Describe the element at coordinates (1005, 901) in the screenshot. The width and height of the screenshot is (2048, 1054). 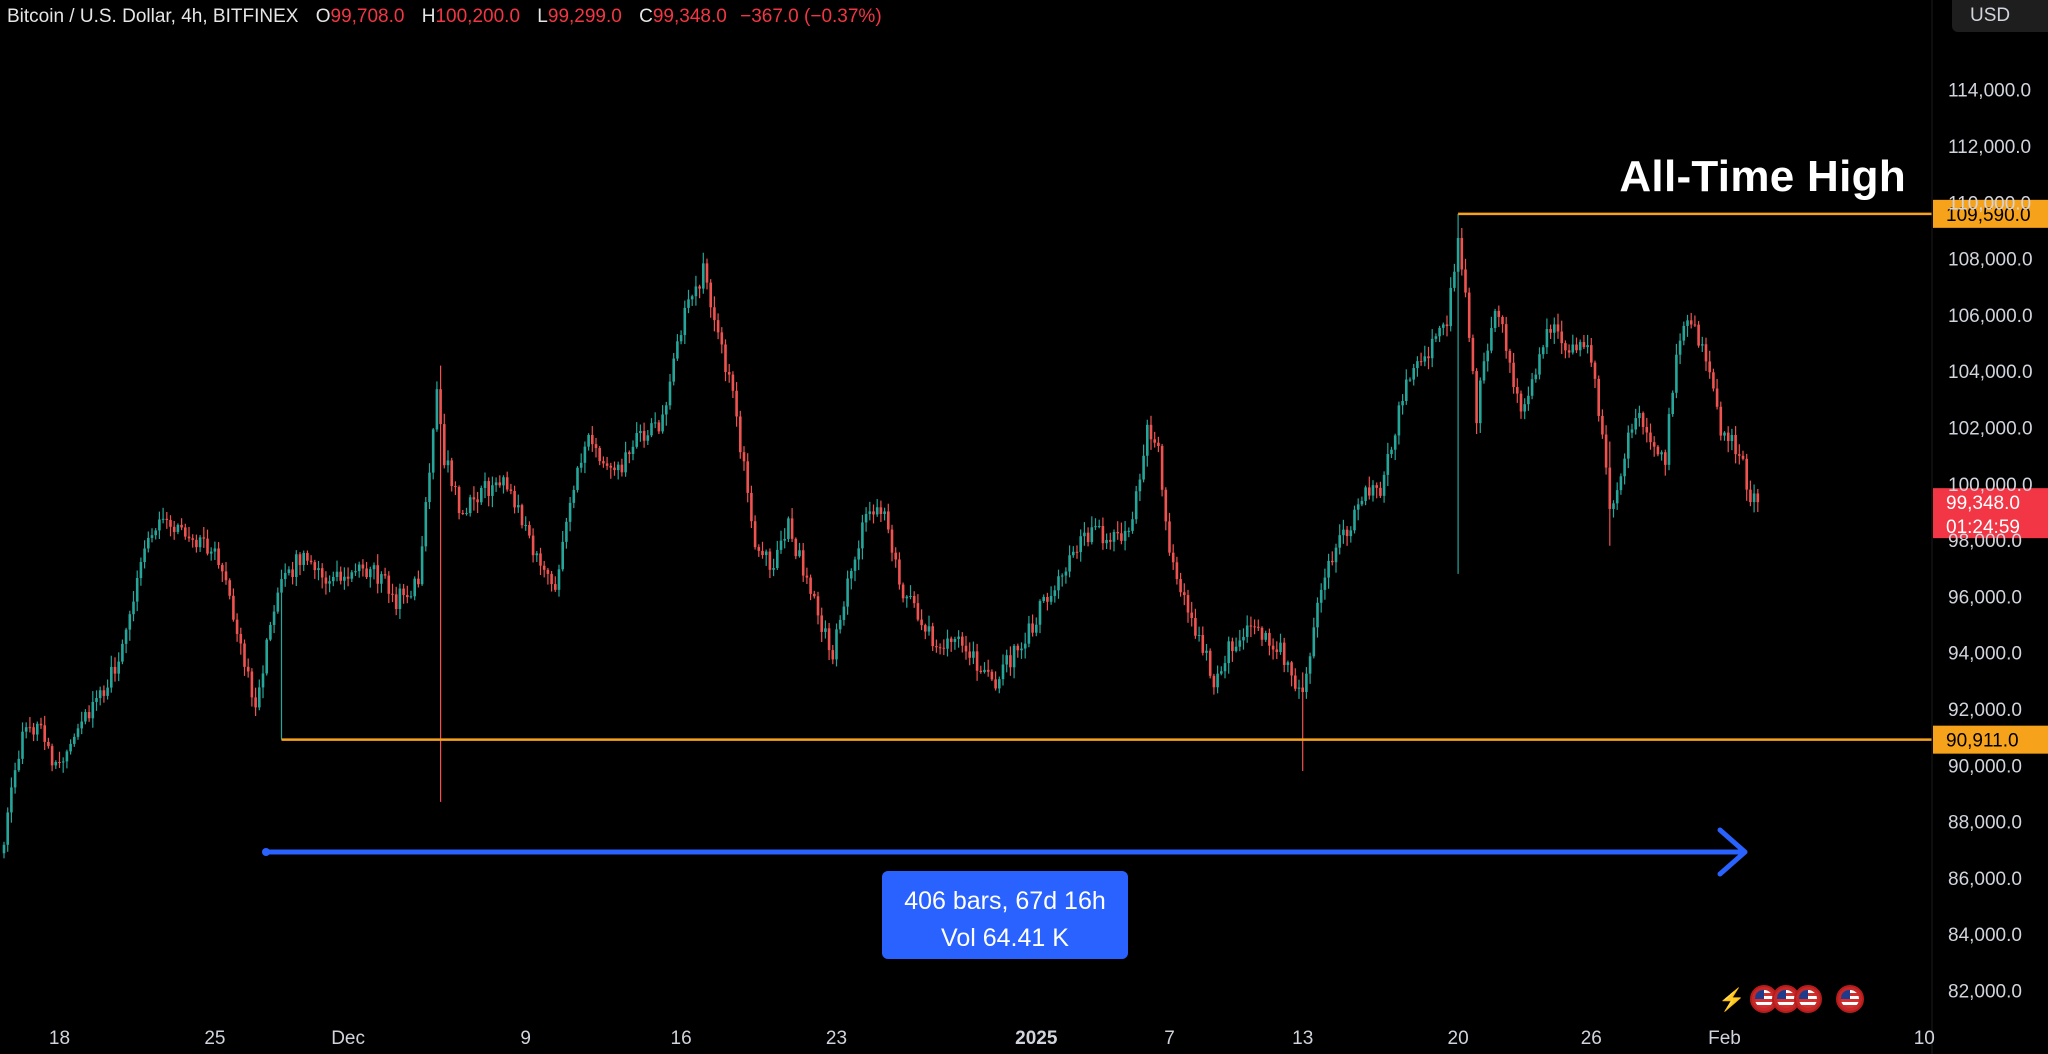
I see `measure-bars-label: 406 bars, 67d 16h` at that location.